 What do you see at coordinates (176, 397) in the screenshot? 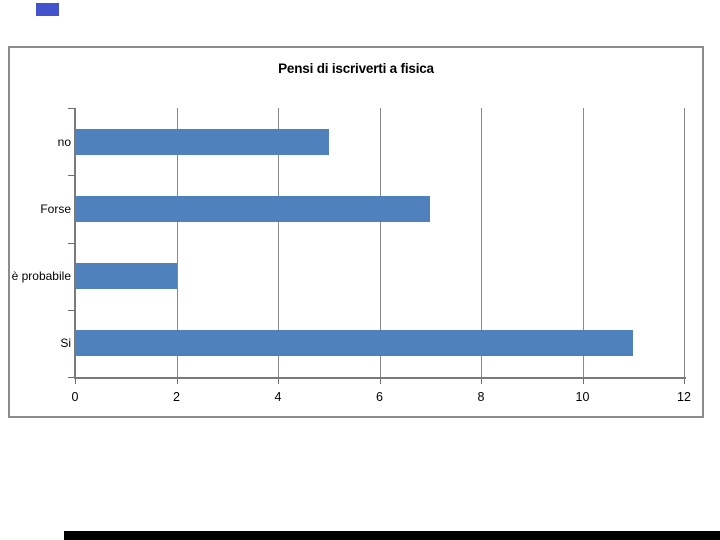
I see `x-tick-label-2: 2` at bounding box center [176, 397].